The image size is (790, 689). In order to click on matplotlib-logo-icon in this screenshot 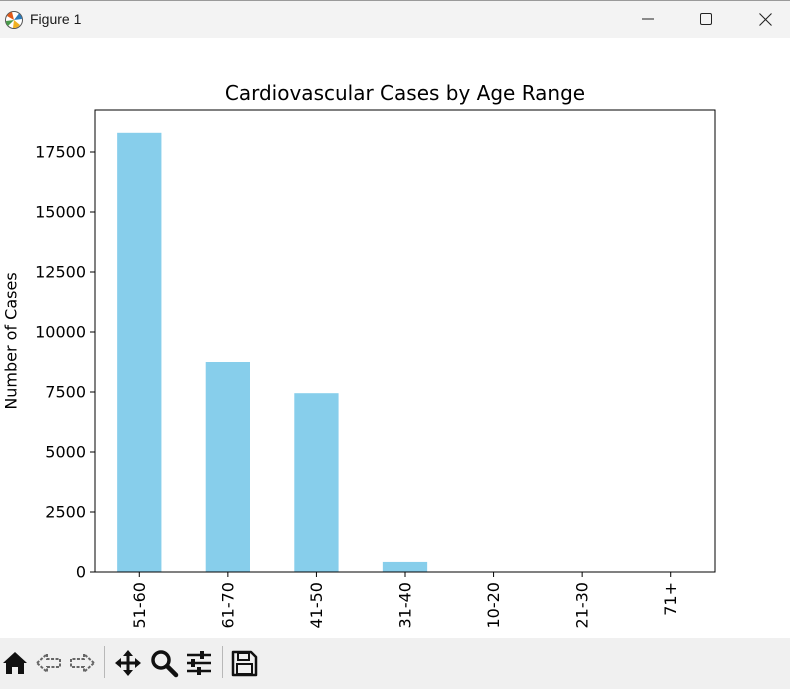, I will do `click(14, 20)`.